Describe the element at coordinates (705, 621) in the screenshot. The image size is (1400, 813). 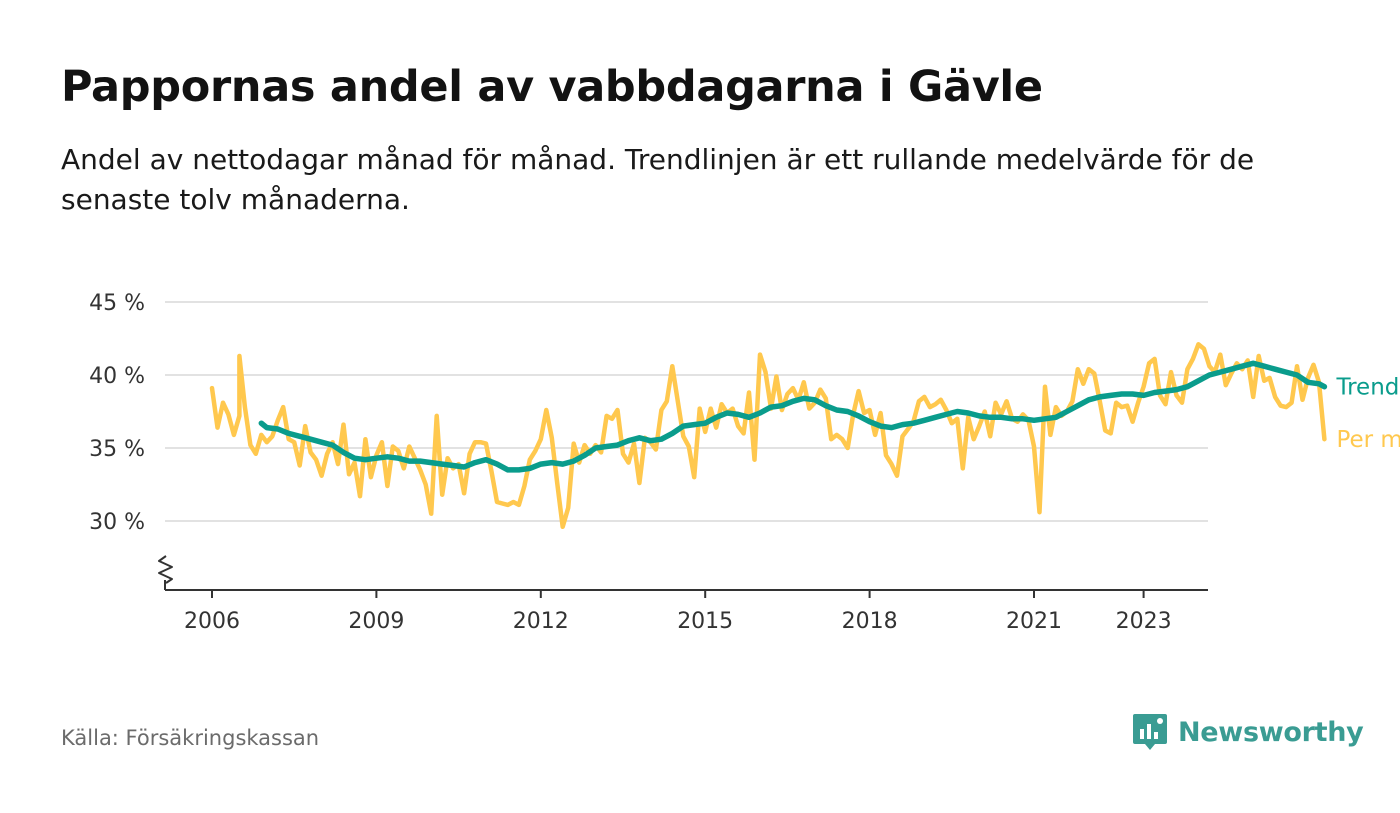
I see `x-tick-label: 2015` at that location.